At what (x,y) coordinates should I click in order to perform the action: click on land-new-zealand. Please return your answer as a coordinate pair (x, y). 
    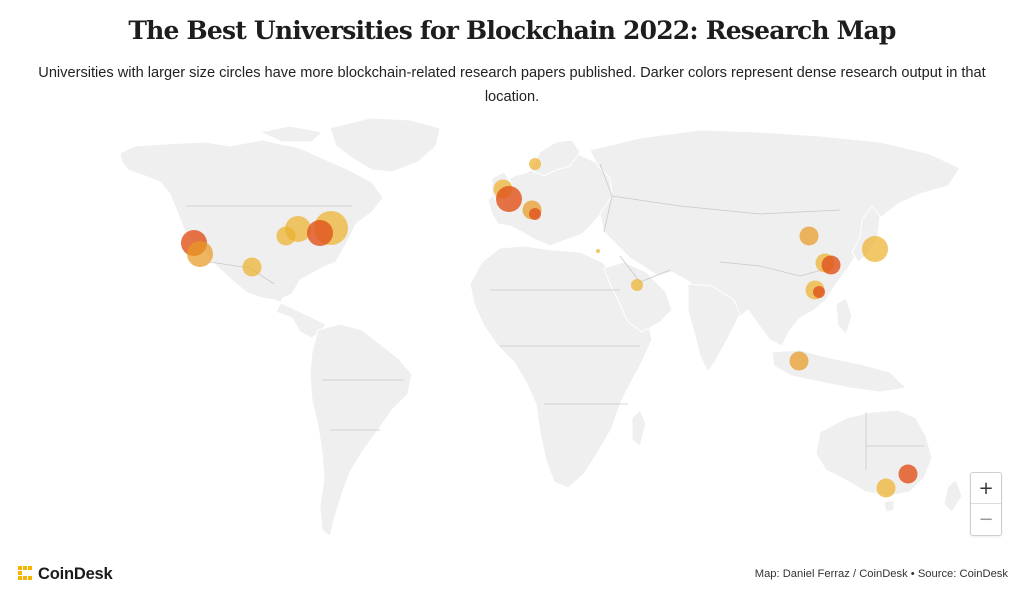
    Looking at the image, I should click on (953, 496).